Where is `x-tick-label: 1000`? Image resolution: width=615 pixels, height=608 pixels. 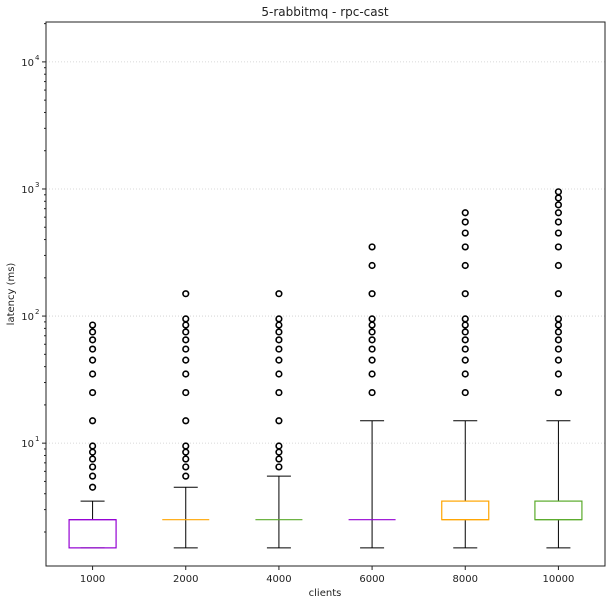 x-tick-label: 1000 is located at coordinates (92, 579).